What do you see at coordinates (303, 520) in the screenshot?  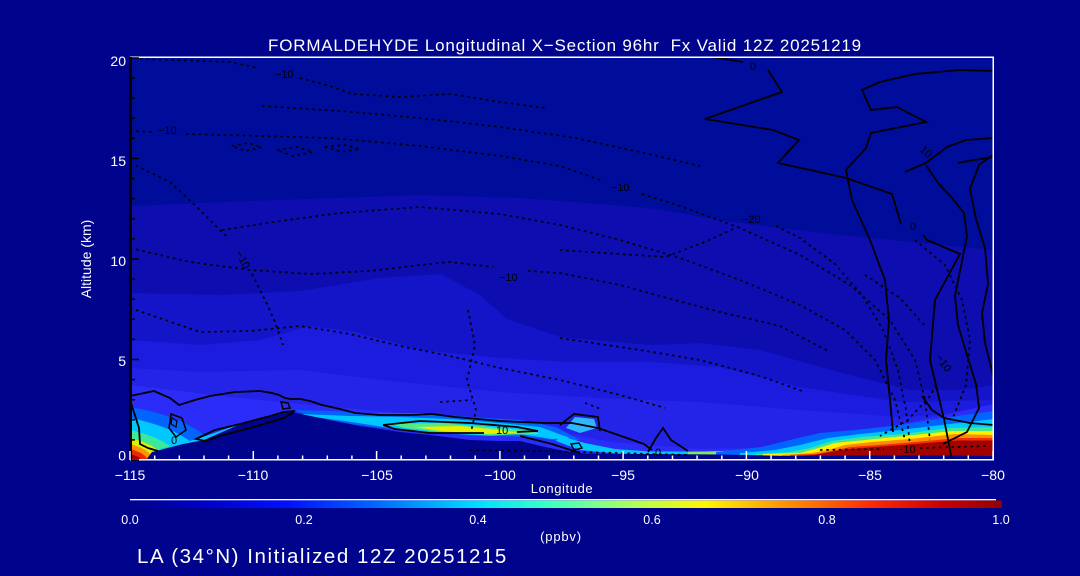 I see `svg-text: 0.2` at bounding box center [303, 520].